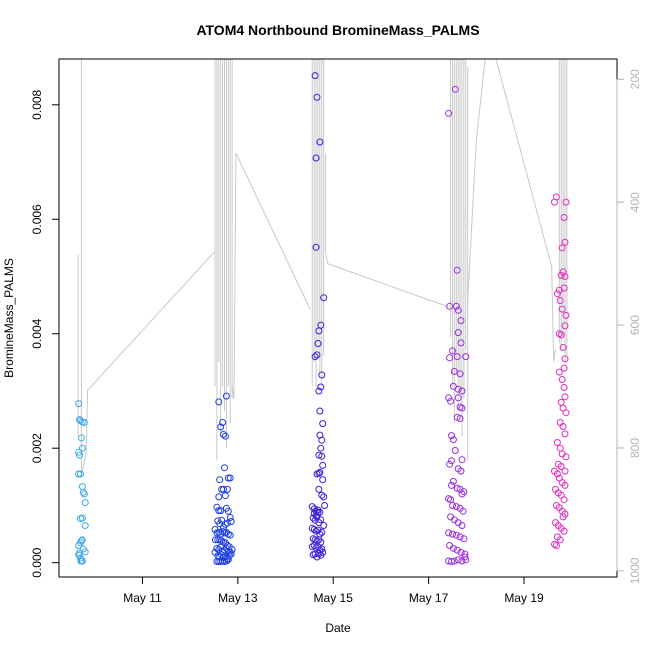  Describe the element at coordinates (37, 219) in the screenshot. I see `y-tick-label: 0.006` at that location.